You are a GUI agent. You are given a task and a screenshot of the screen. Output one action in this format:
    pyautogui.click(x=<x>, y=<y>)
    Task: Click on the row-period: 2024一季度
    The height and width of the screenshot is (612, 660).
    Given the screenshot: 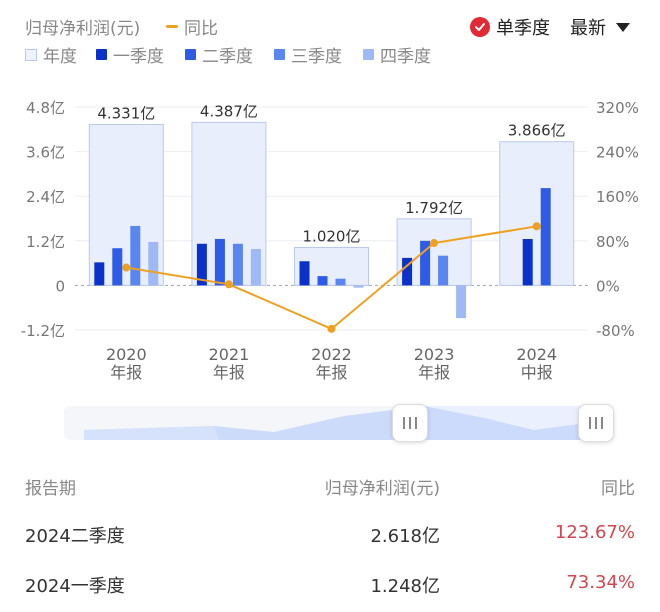 What is the action you would take?
    pyautogui.click(x=75, y=586)
    